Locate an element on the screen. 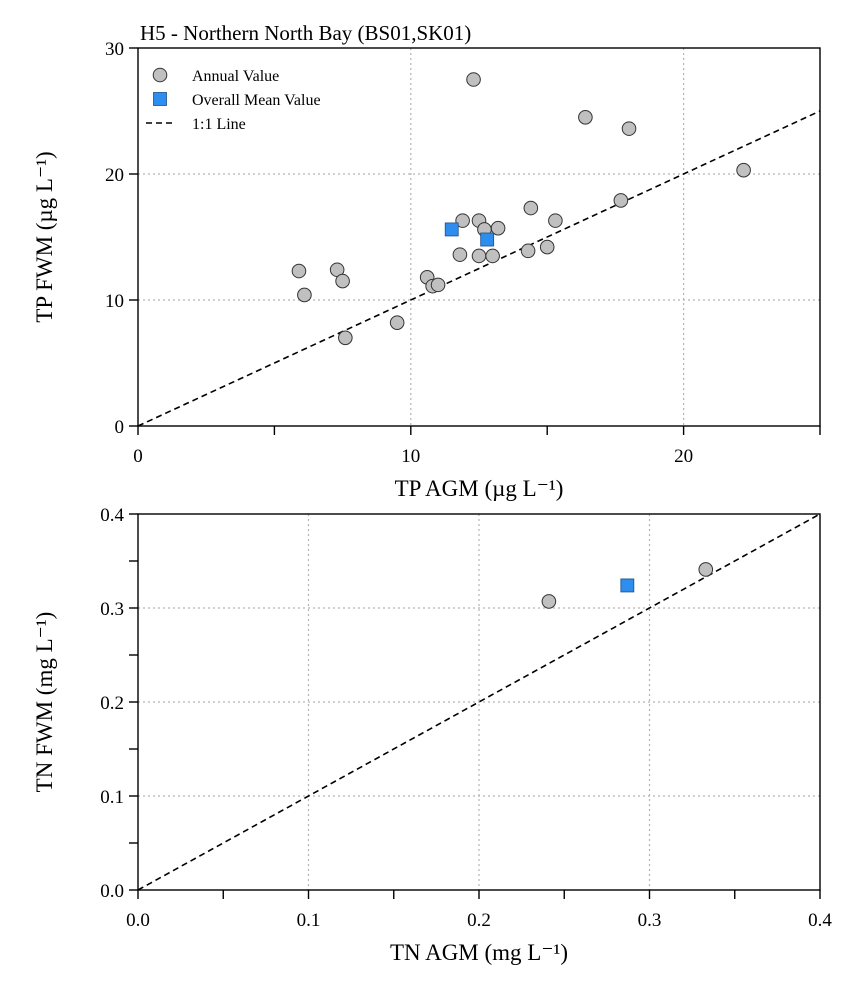 The height and width of the screenshot is (1000, 850). legend-swatch-circle is located at coordinates (160, 75).